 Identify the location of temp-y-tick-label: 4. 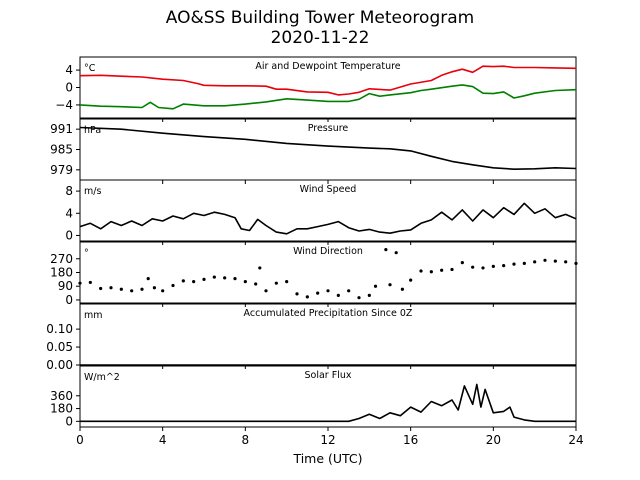
(69, 70).